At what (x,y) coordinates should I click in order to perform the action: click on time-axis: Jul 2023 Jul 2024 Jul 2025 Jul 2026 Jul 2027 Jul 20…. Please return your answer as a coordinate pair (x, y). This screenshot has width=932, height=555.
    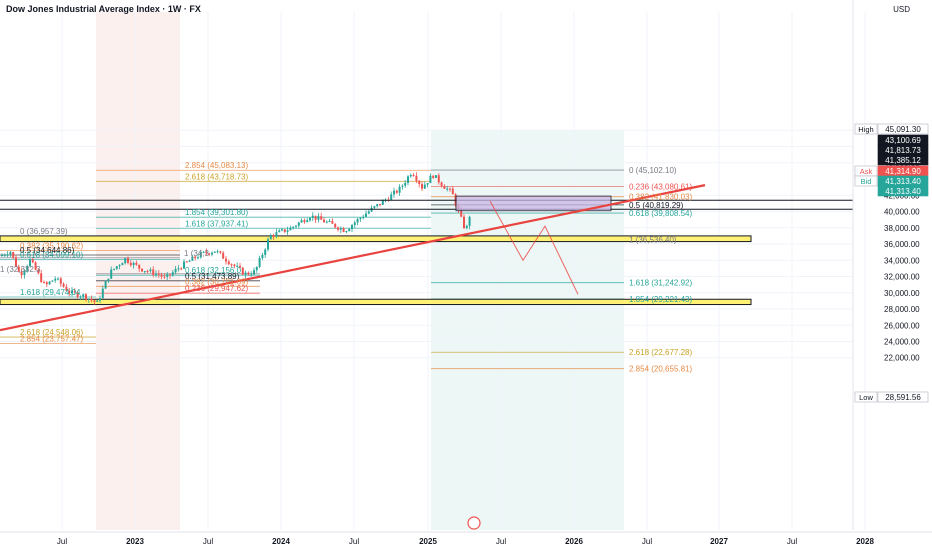
    Looking at the image, I should click on (466, 538).